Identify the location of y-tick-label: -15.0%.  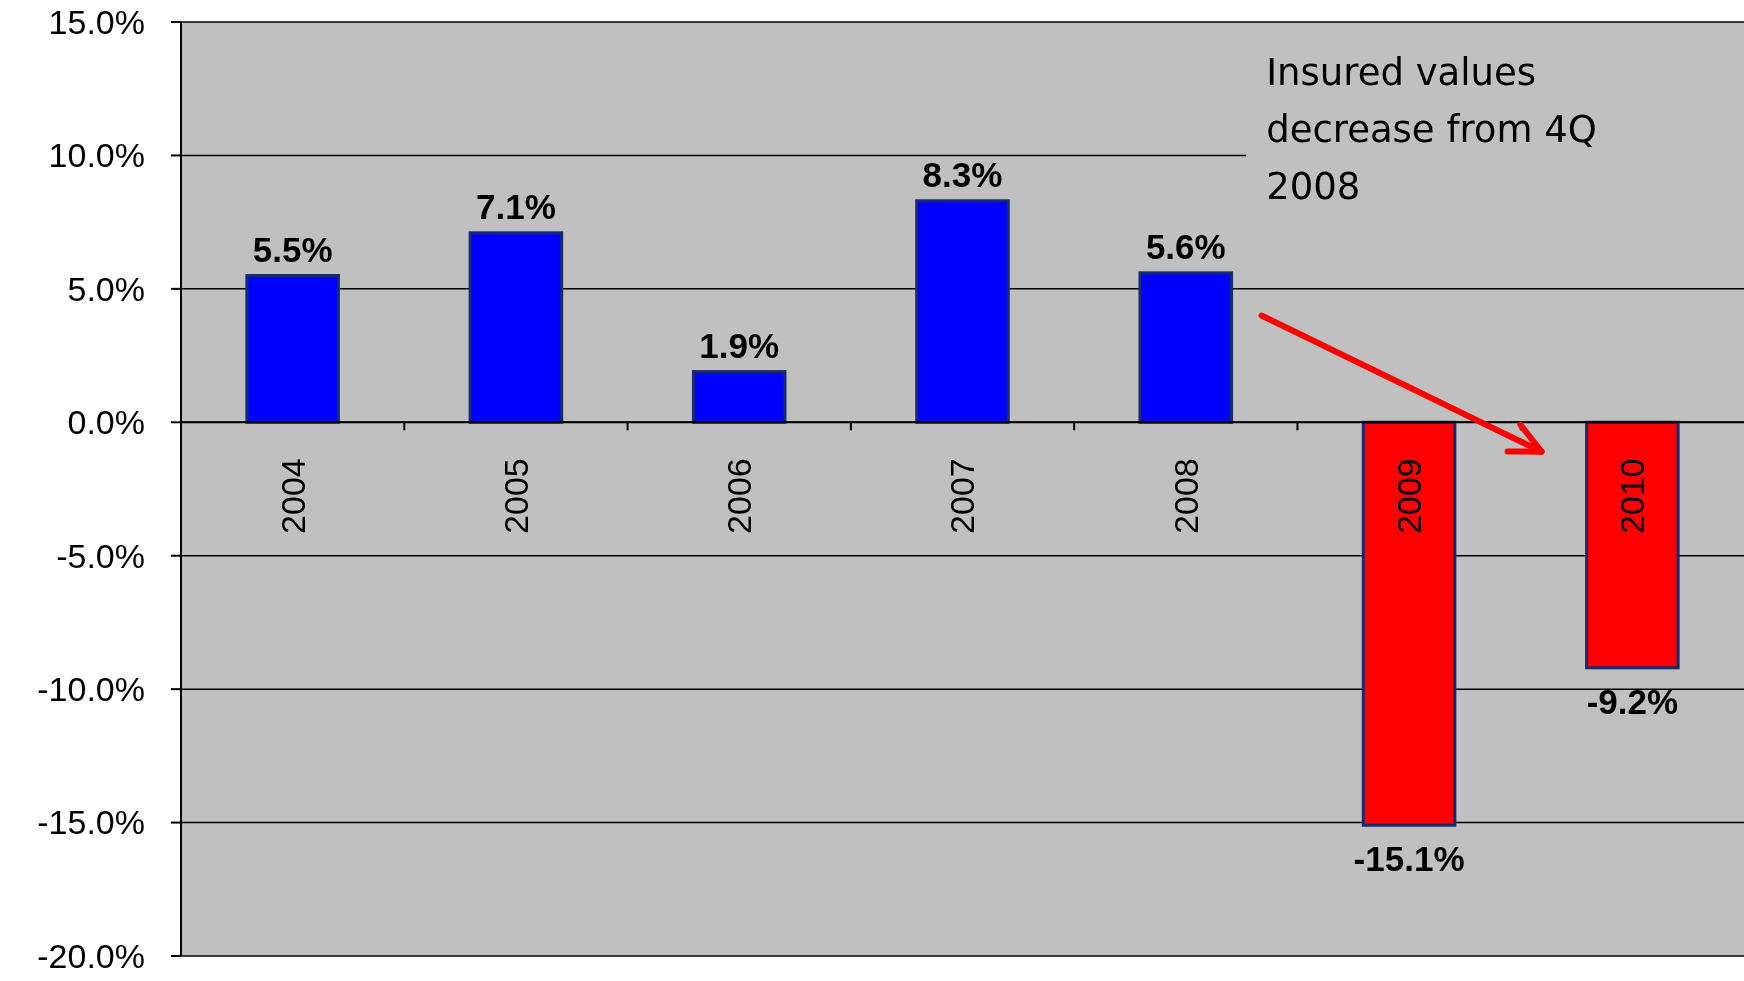
(91, 822).